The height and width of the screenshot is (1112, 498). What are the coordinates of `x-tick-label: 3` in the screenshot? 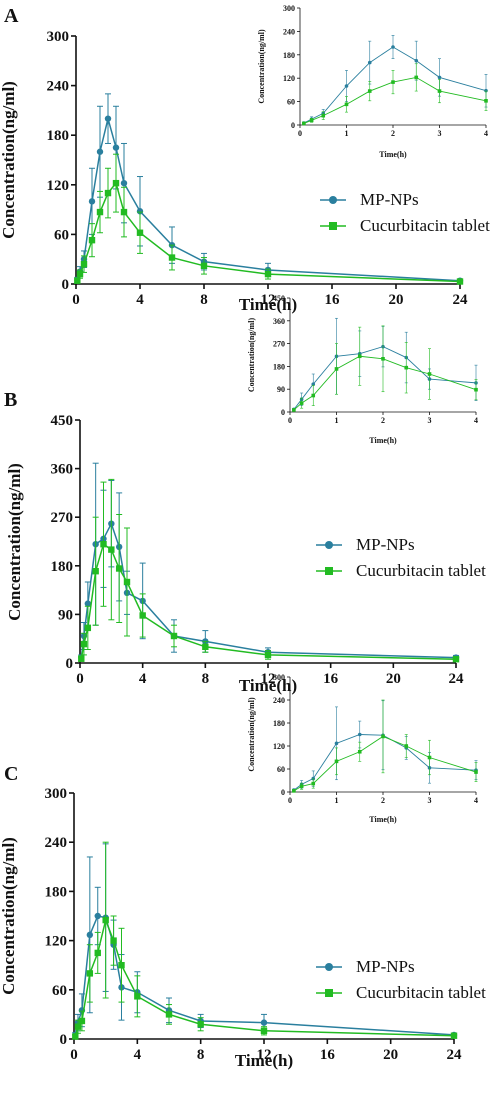 It's located at (430, 800).